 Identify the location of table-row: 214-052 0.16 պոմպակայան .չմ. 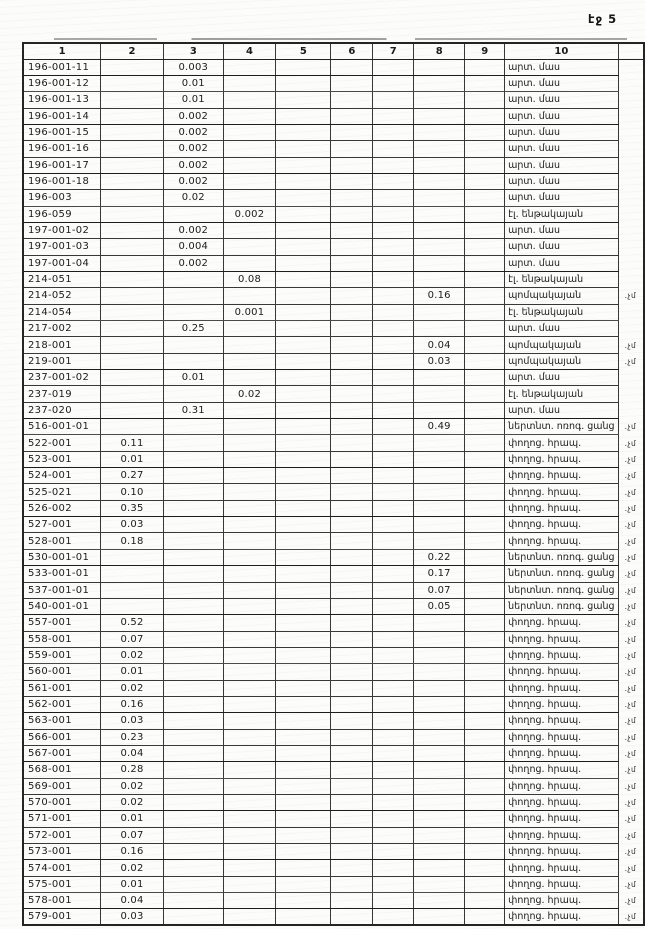
(333, 296).